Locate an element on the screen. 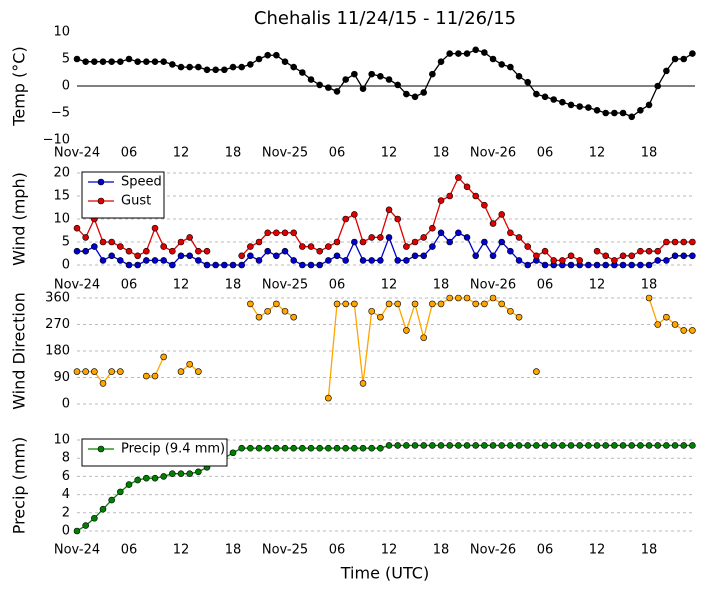  y-tick-label: 10 is located at coordinates (61, 440).